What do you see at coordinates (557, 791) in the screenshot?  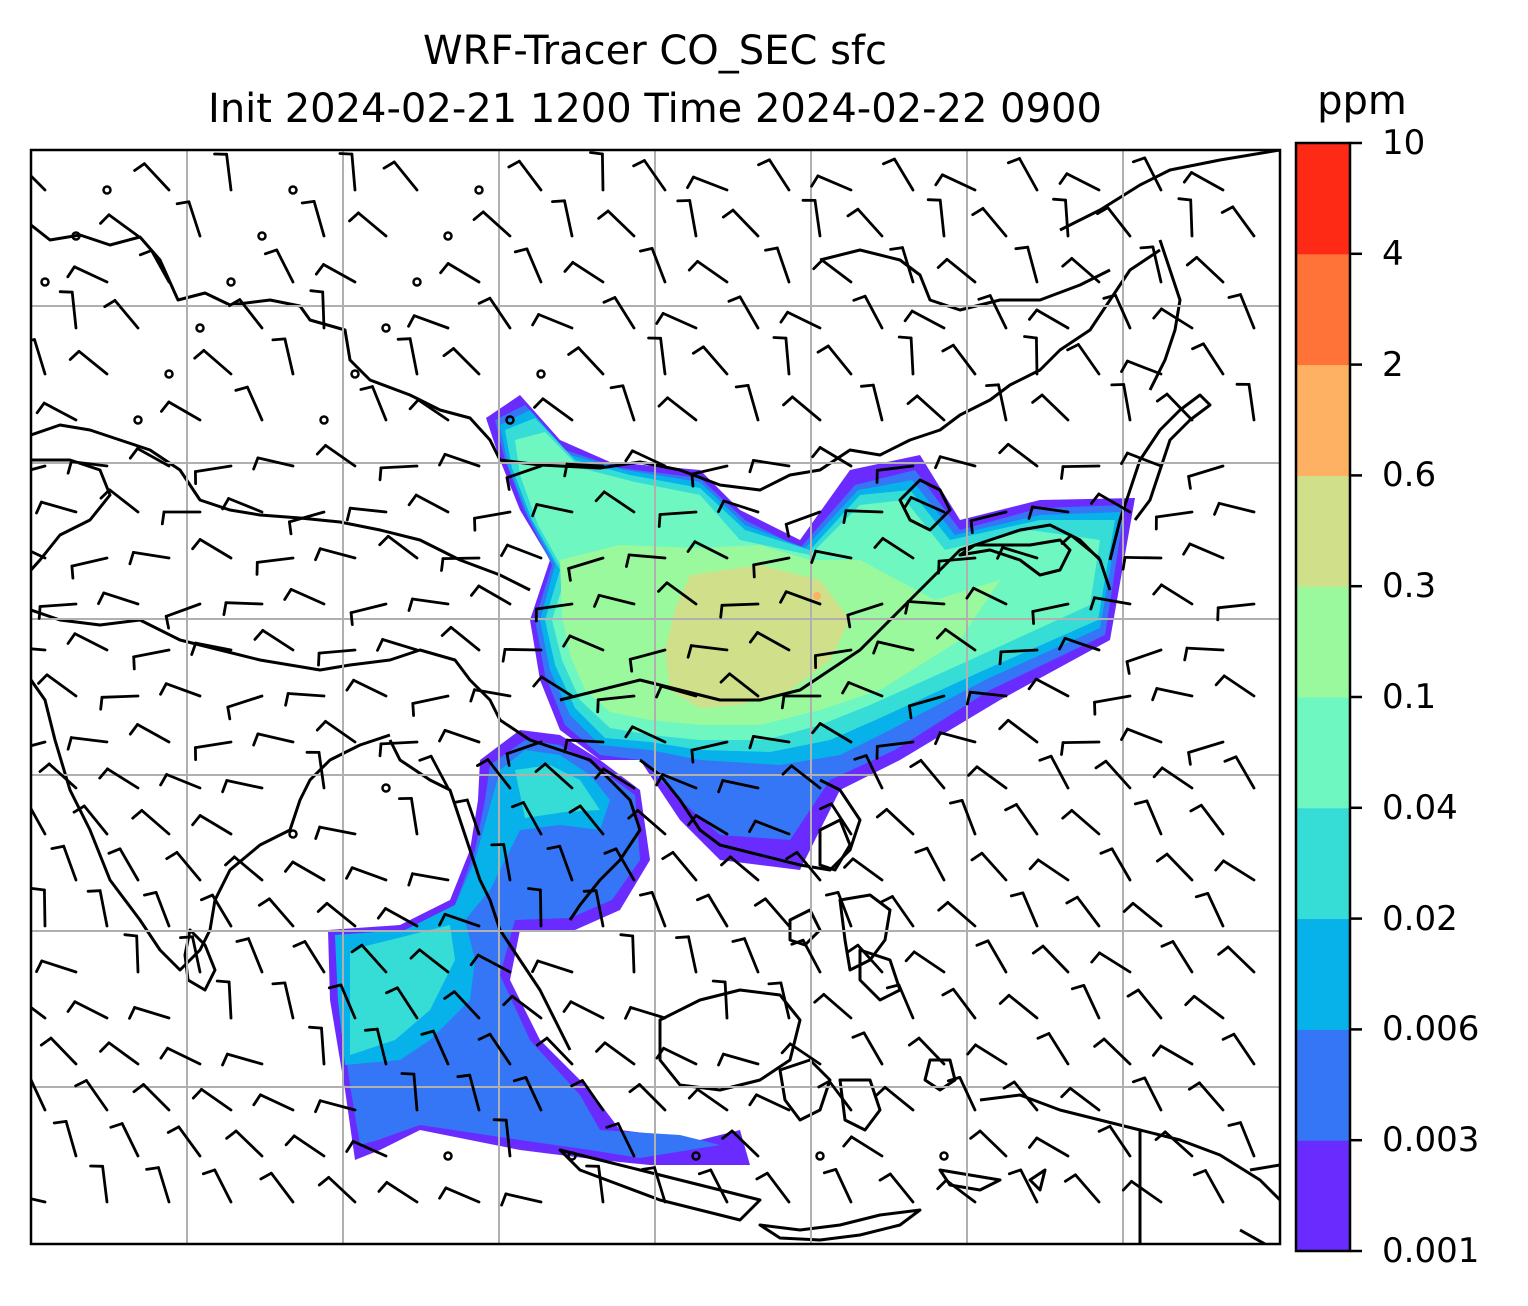 I see `contour-0.02` at bounding box center [557, 791].